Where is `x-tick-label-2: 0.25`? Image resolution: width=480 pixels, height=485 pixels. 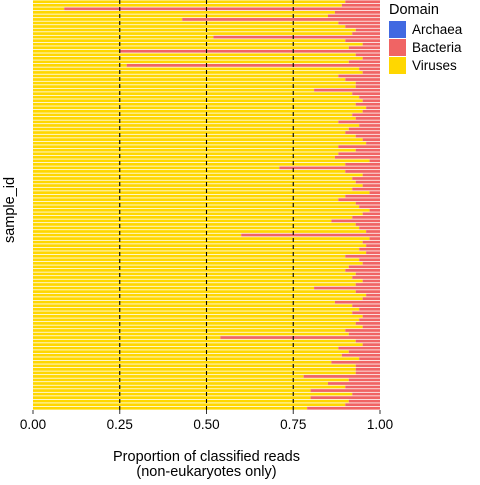
x-tick-label-2: 0.25 is located at coordinates (120, 424).